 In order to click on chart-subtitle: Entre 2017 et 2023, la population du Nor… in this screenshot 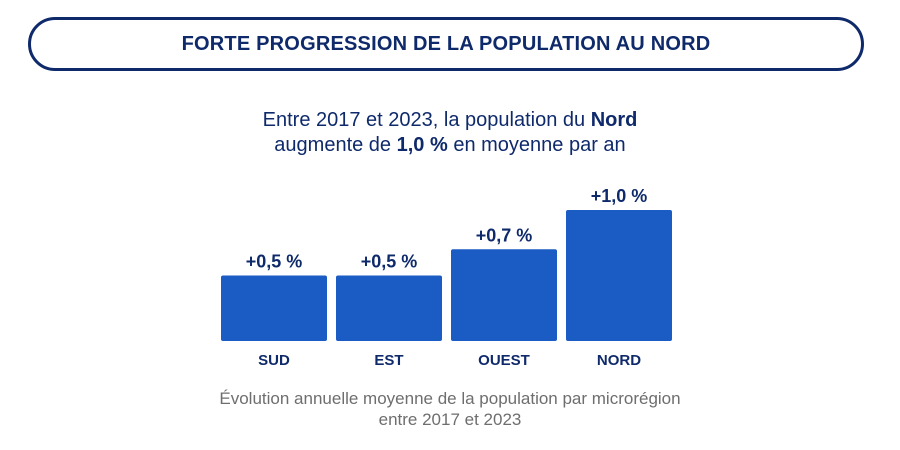, I will do `click(450, 133)`.